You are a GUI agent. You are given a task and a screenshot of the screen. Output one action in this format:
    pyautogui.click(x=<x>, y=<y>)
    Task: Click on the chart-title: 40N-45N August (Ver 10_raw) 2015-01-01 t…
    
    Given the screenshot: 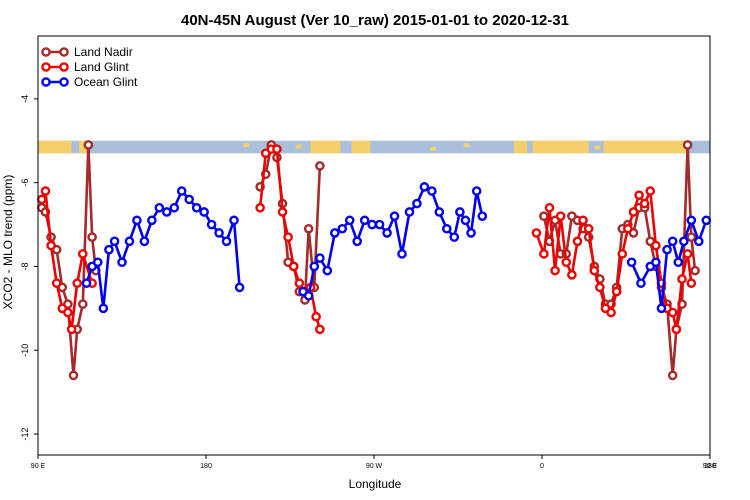 What is the action you would take?
    pyautogui.click(x=375, y=20)
    